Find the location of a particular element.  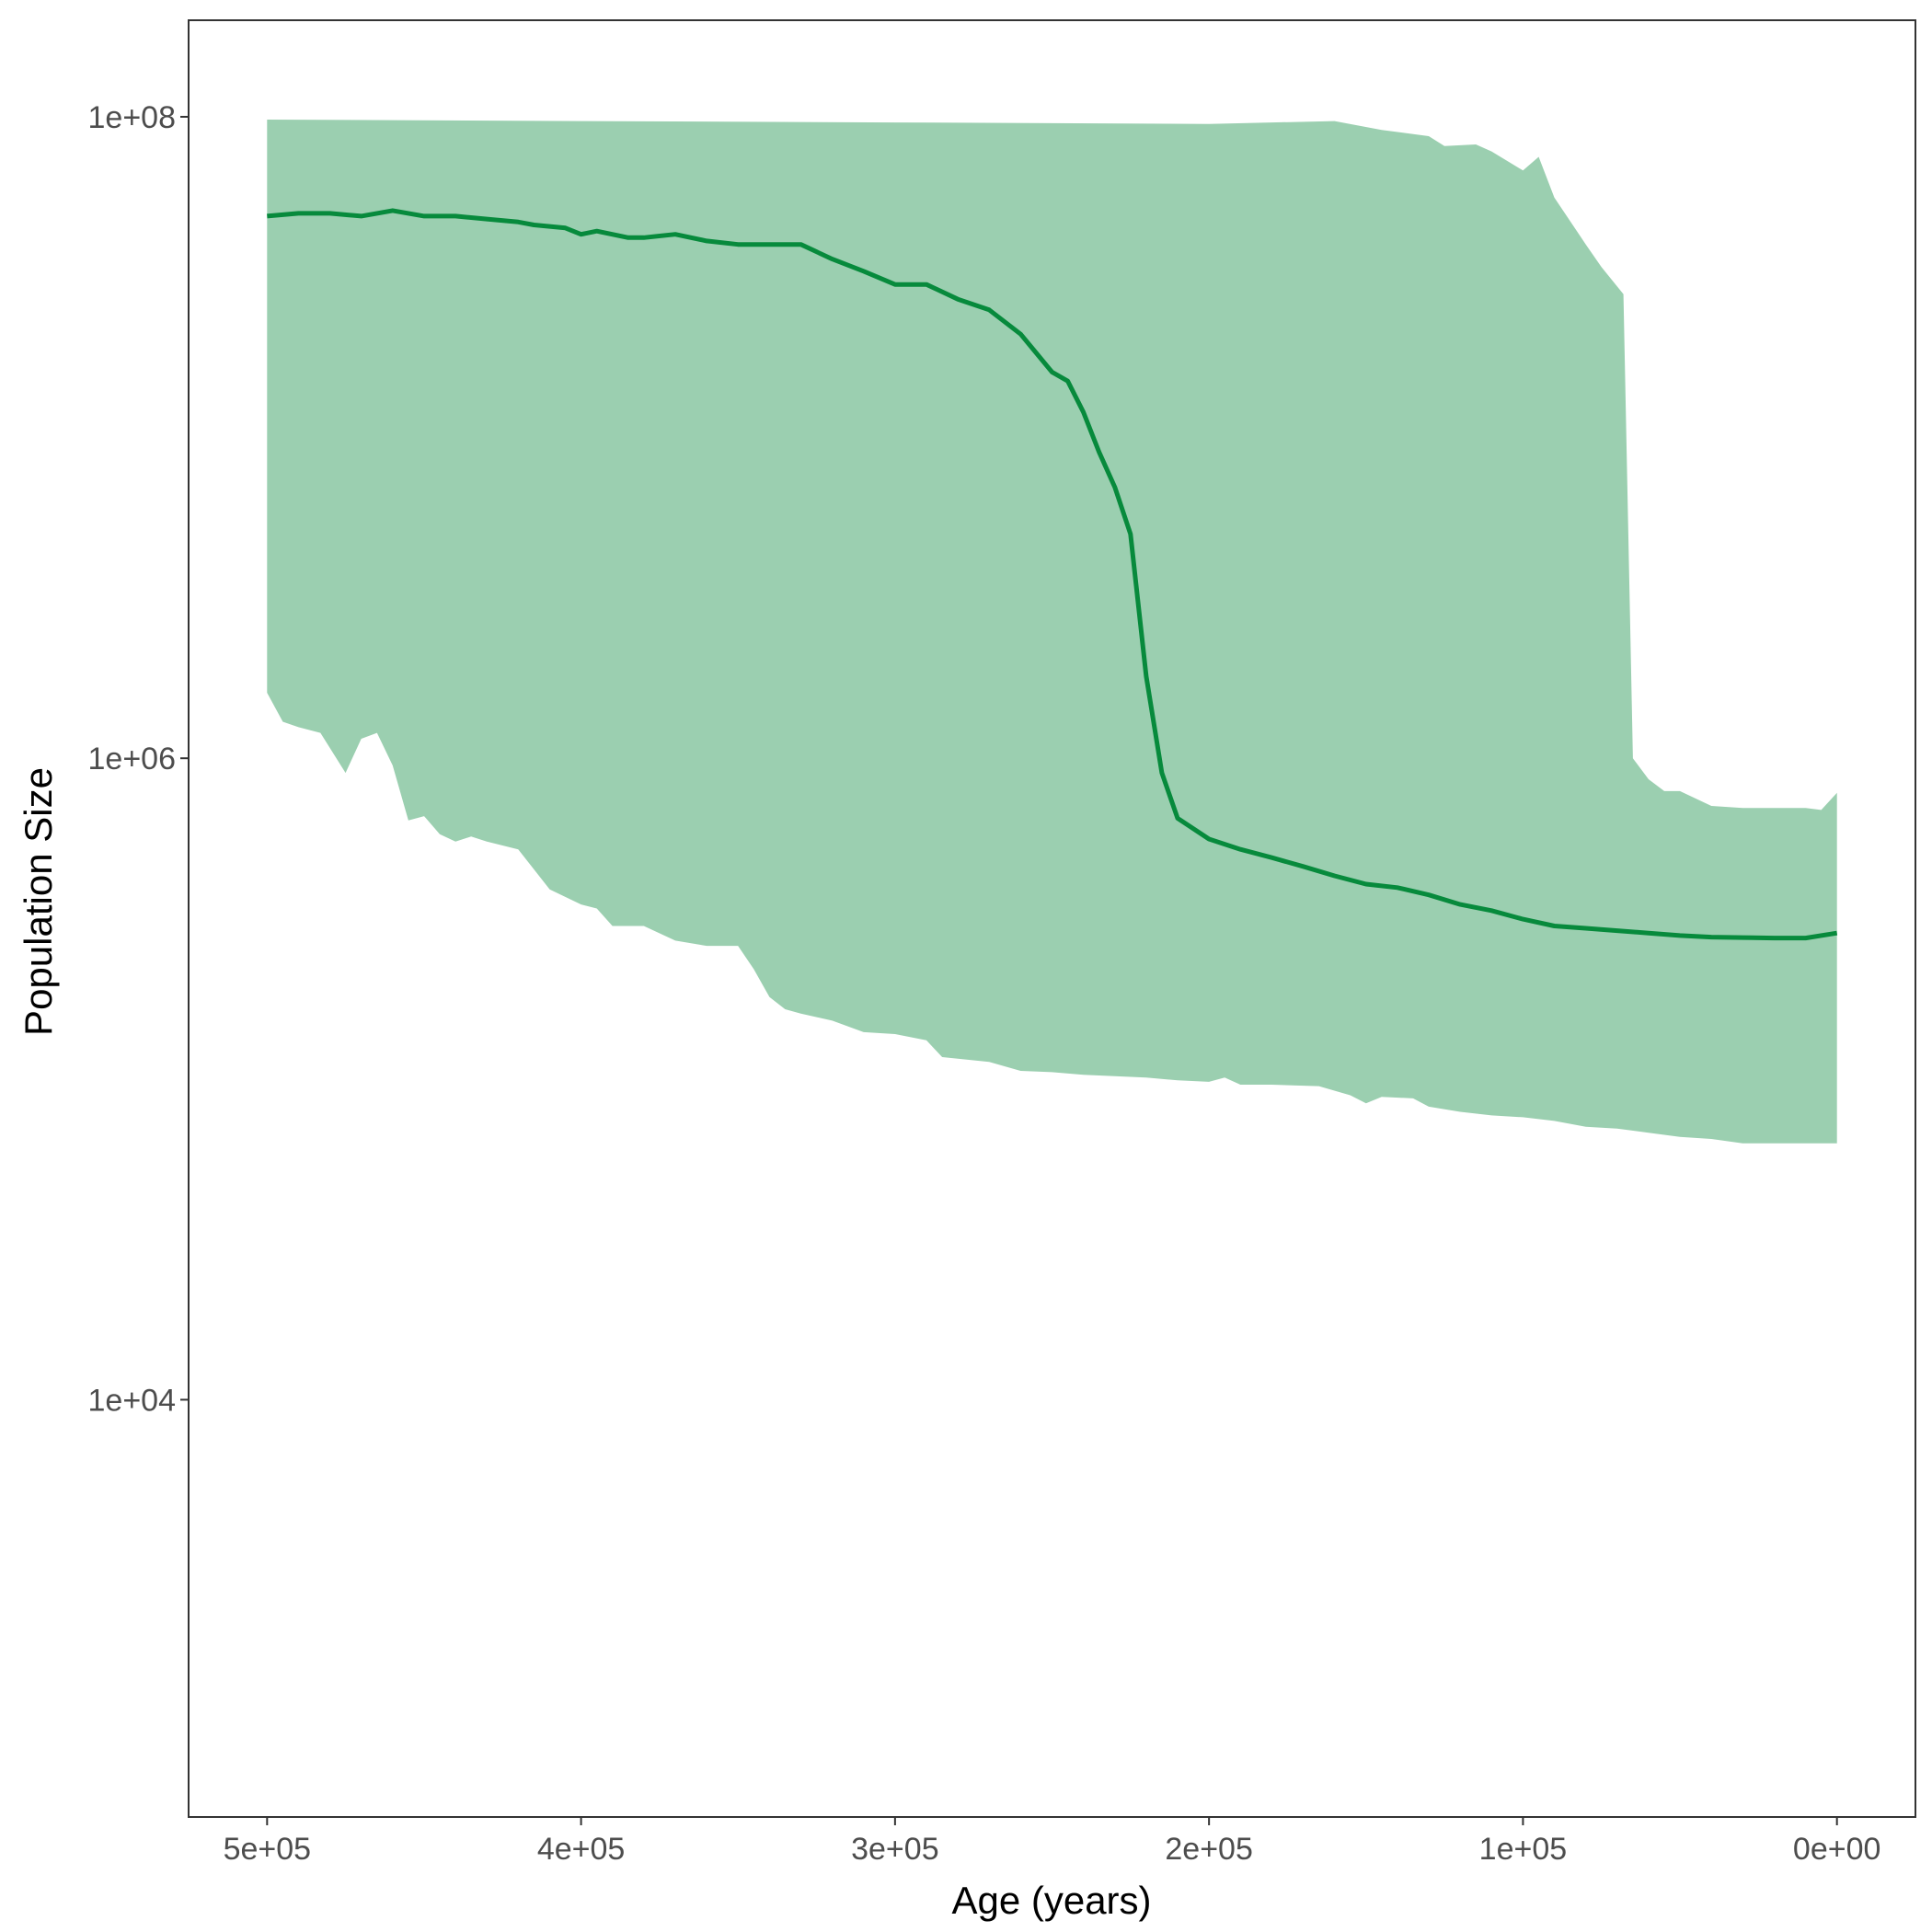

x-tick-label: 1e+05 is located at coordinates (1523, 1849).